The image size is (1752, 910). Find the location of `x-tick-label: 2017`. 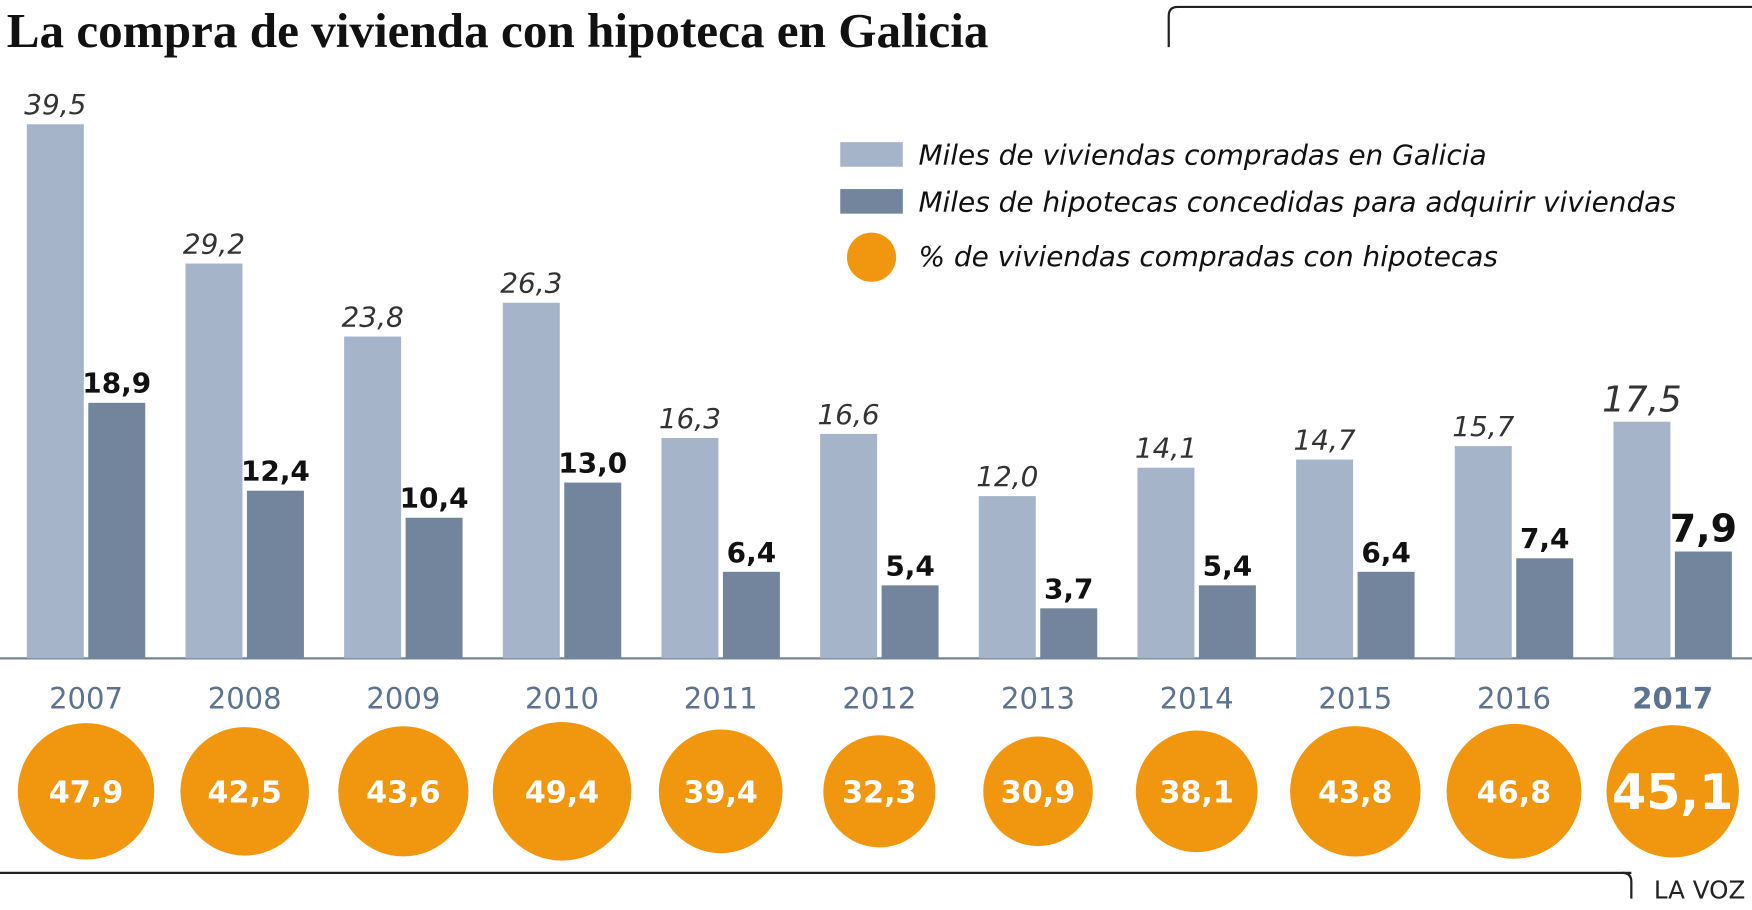

x-tick-label: 2017 is located at coordinates (1672, 699).